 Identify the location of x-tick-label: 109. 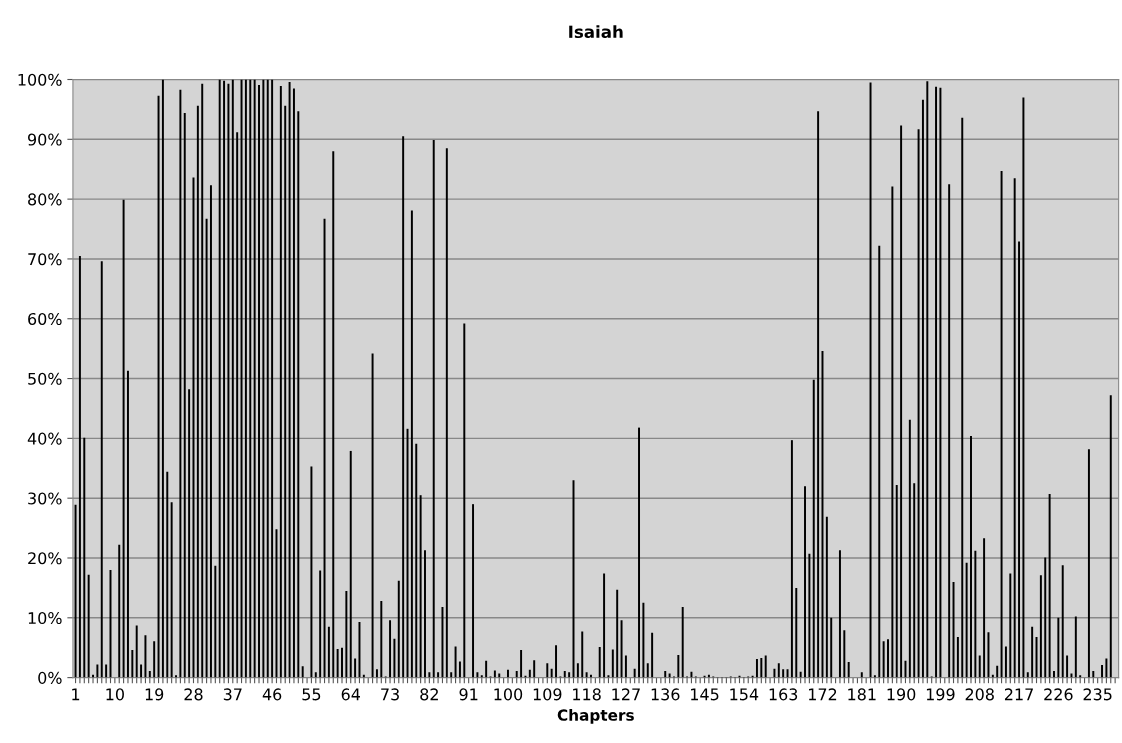
(547, 694).